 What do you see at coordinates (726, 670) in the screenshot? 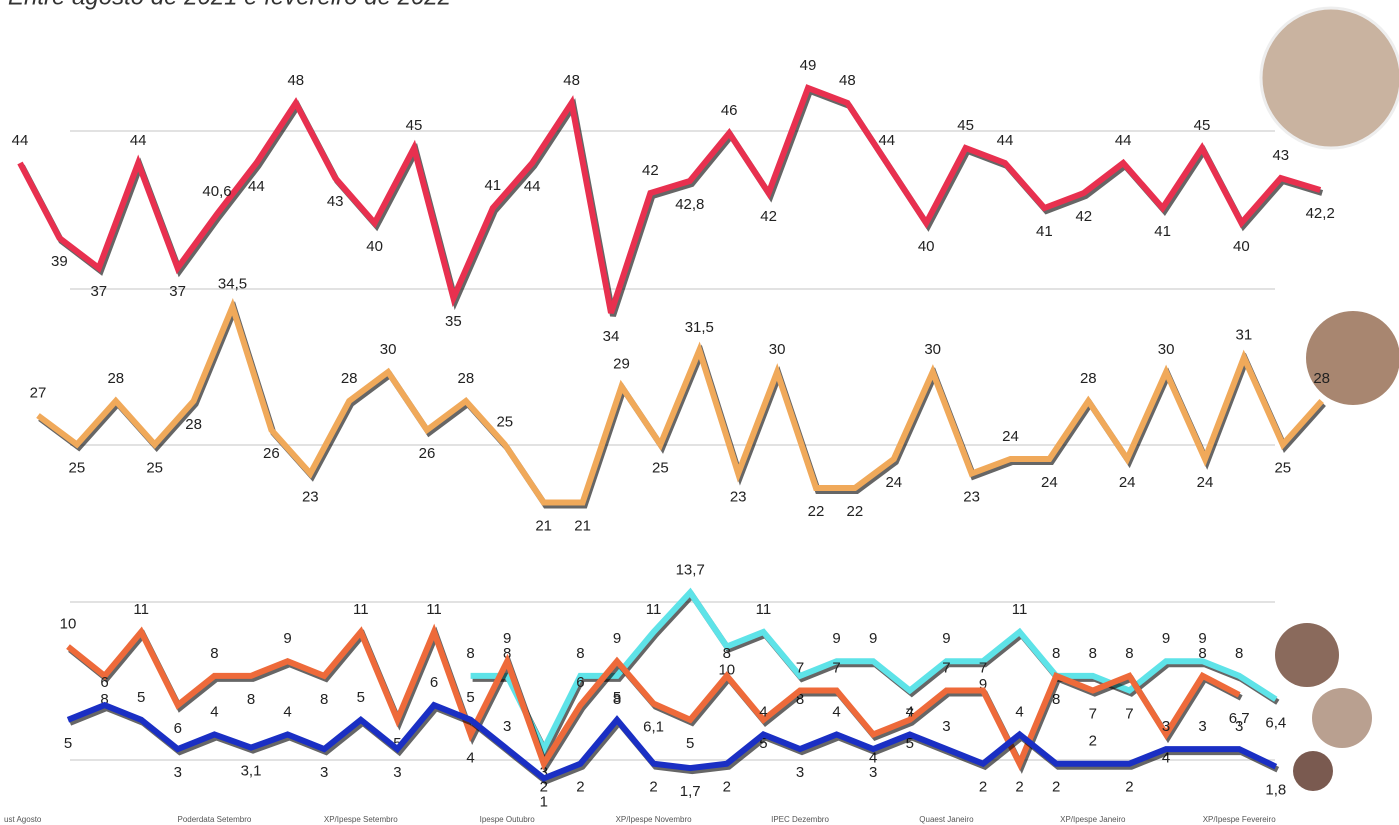
I see `data-label: 10` at bounding box center [726, 670].